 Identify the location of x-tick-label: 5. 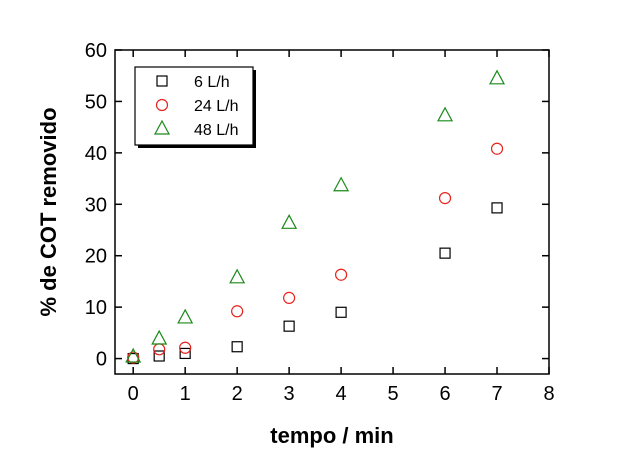
(393, 394).